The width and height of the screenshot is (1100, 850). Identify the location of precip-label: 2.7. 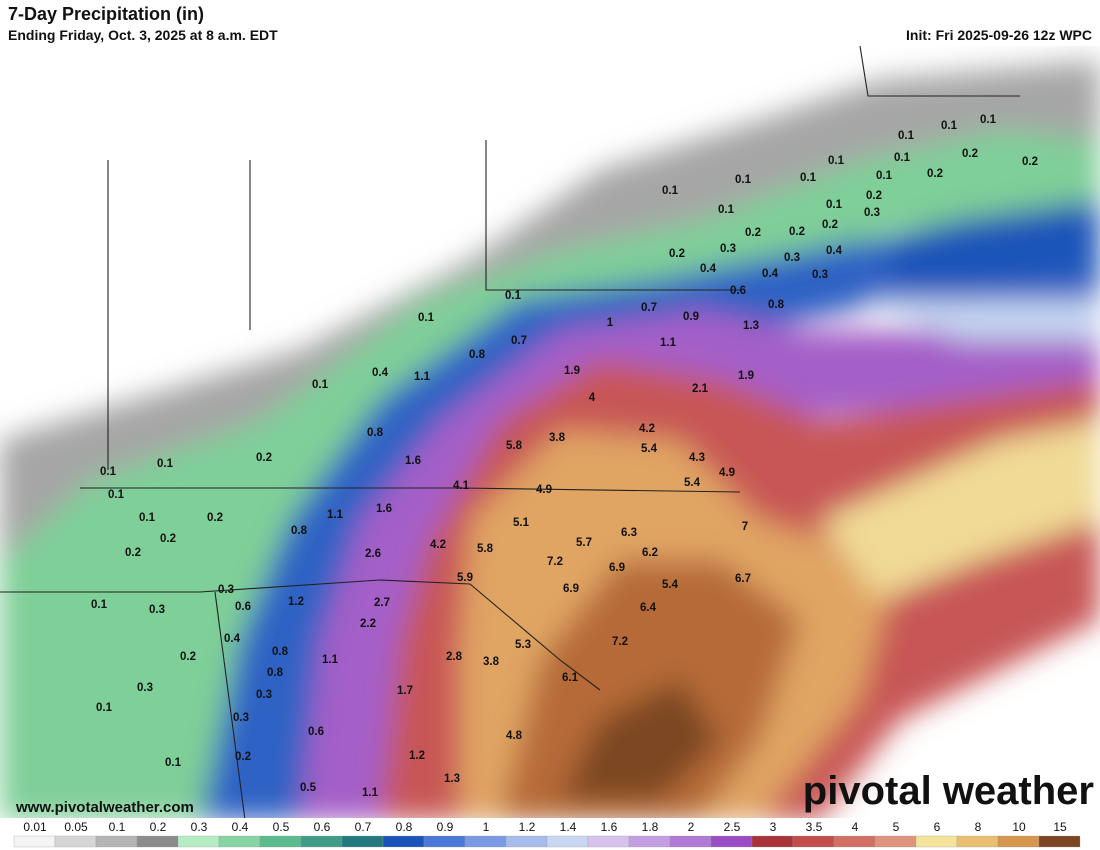
(382, 603).